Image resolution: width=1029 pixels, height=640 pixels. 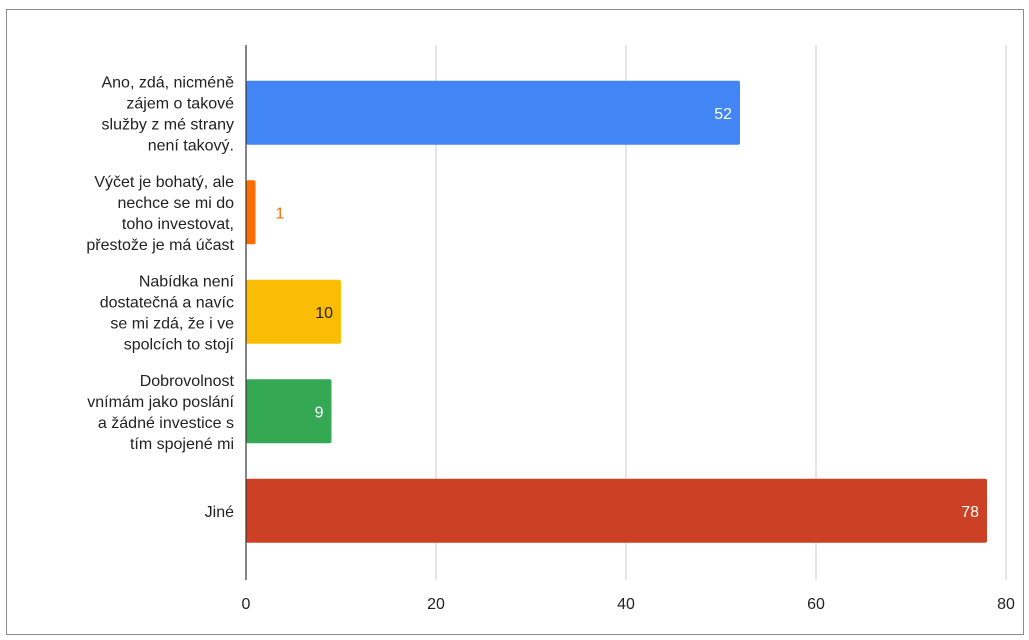 What do you see at coordinates (723, 114) in the screenshot?
I see `data-label: 52` at bounding box center [723, 114].